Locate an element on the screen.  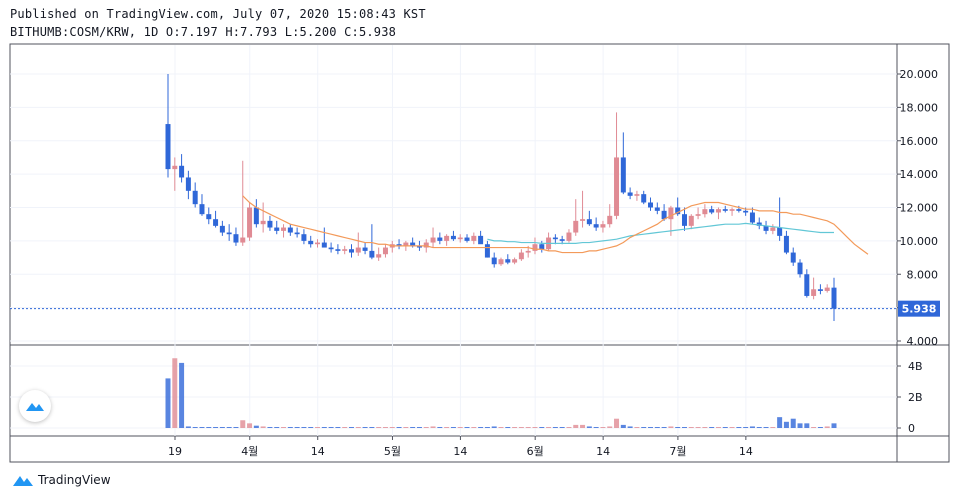
time-tick-label: 4월 is located at coordinates (249, 451).